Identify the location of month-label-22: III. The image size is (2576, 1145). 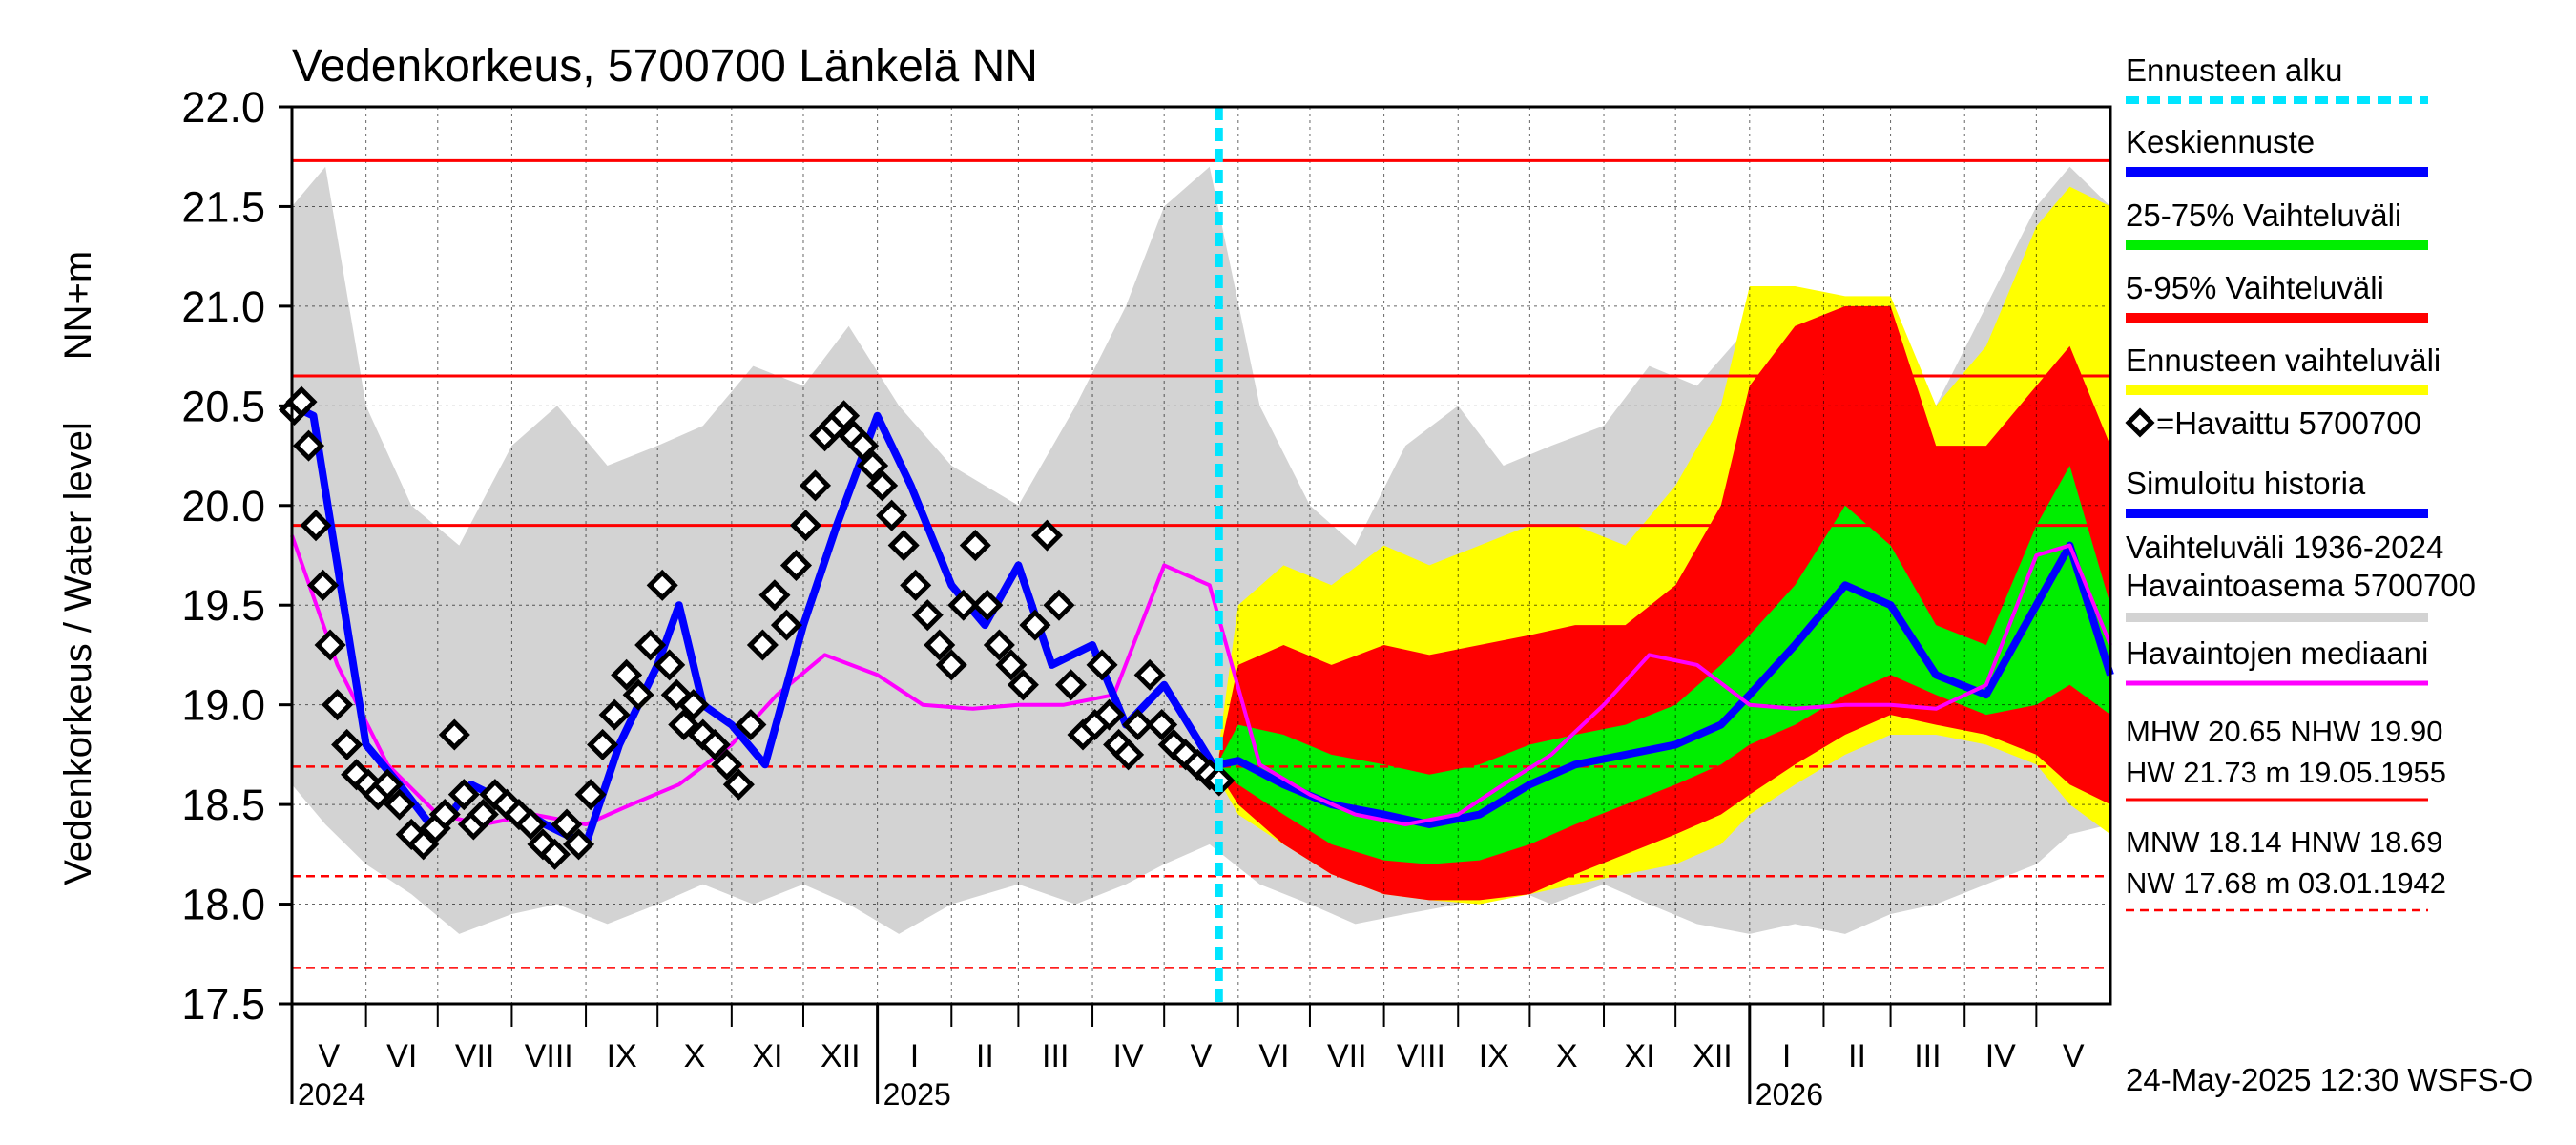
(1927, 1056).